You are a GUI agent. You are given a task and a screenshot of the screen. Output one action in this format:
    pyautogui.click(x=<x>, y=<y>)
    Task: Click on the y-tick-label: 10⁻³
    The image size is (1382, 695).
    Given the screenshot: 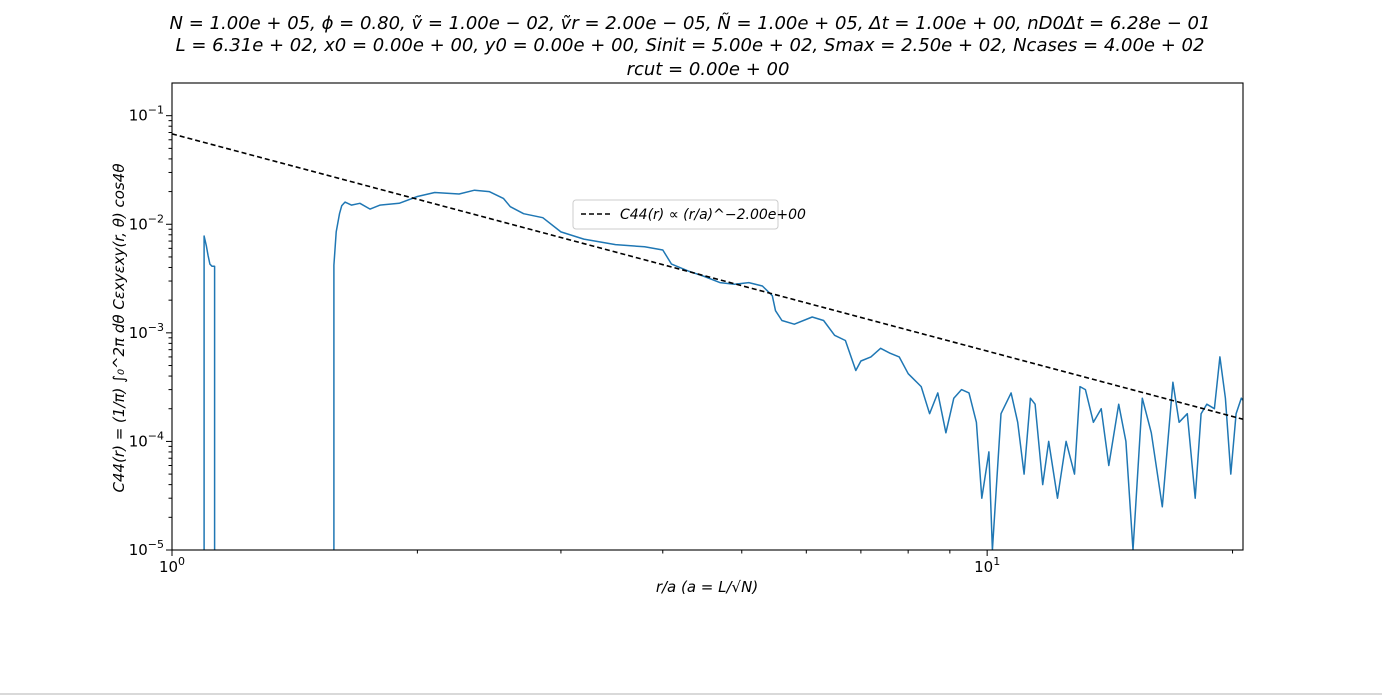 What is the action you would take?
    pyautogui.click(x=146, y=331)
    